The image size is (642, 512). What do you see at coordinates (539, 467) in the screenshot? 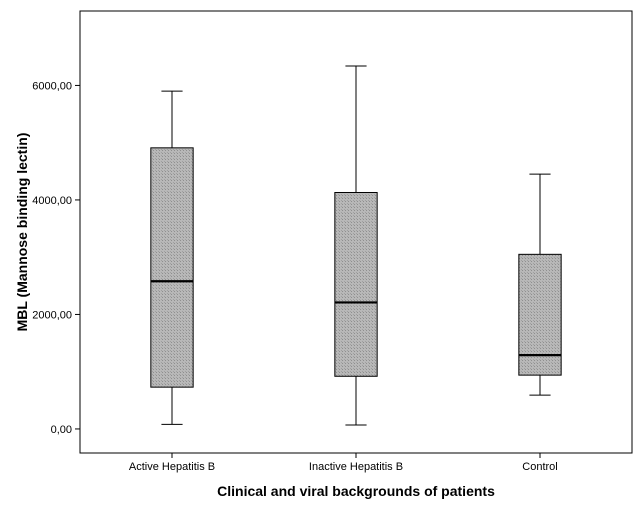
I see `x-tick-label: Control` at bounding box center [539, 467].